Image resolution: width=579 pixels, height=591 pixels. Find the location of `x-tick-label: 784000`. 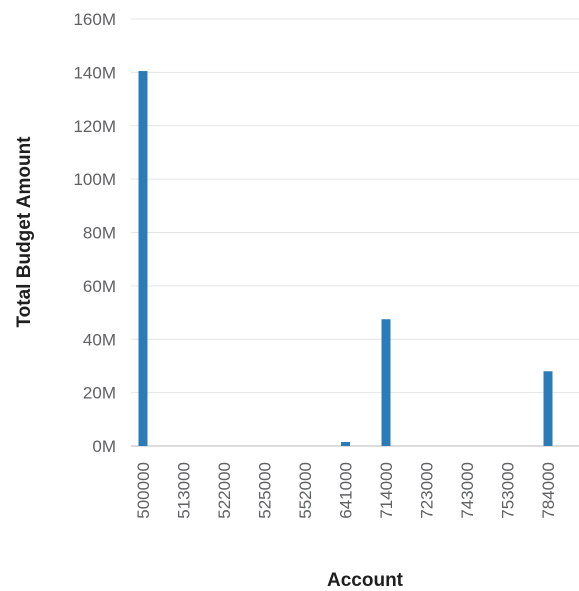

x-tick-label: 784000 is located at coordinates (548, 490).